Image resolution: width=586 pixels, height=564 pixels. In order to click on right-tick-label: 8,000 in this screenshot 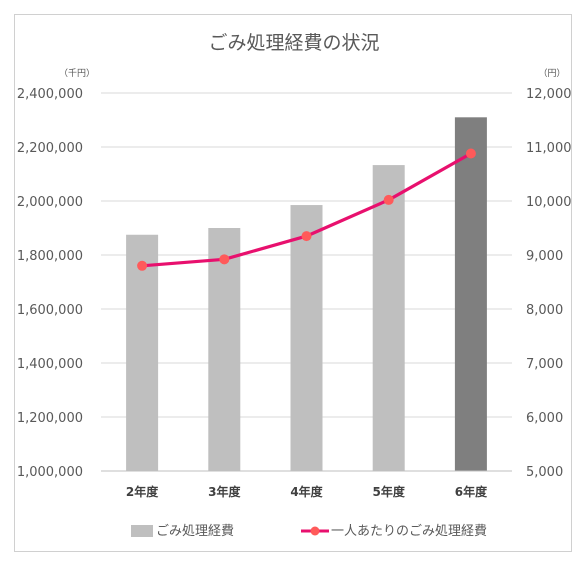, I will do `click(544, 310)`.